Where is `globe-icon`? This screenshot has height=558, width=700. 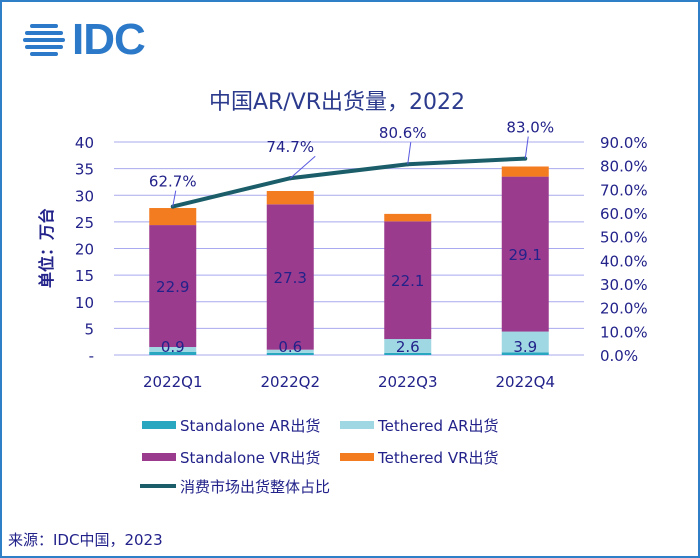 globe-icon is located at coordinates (44, 40).